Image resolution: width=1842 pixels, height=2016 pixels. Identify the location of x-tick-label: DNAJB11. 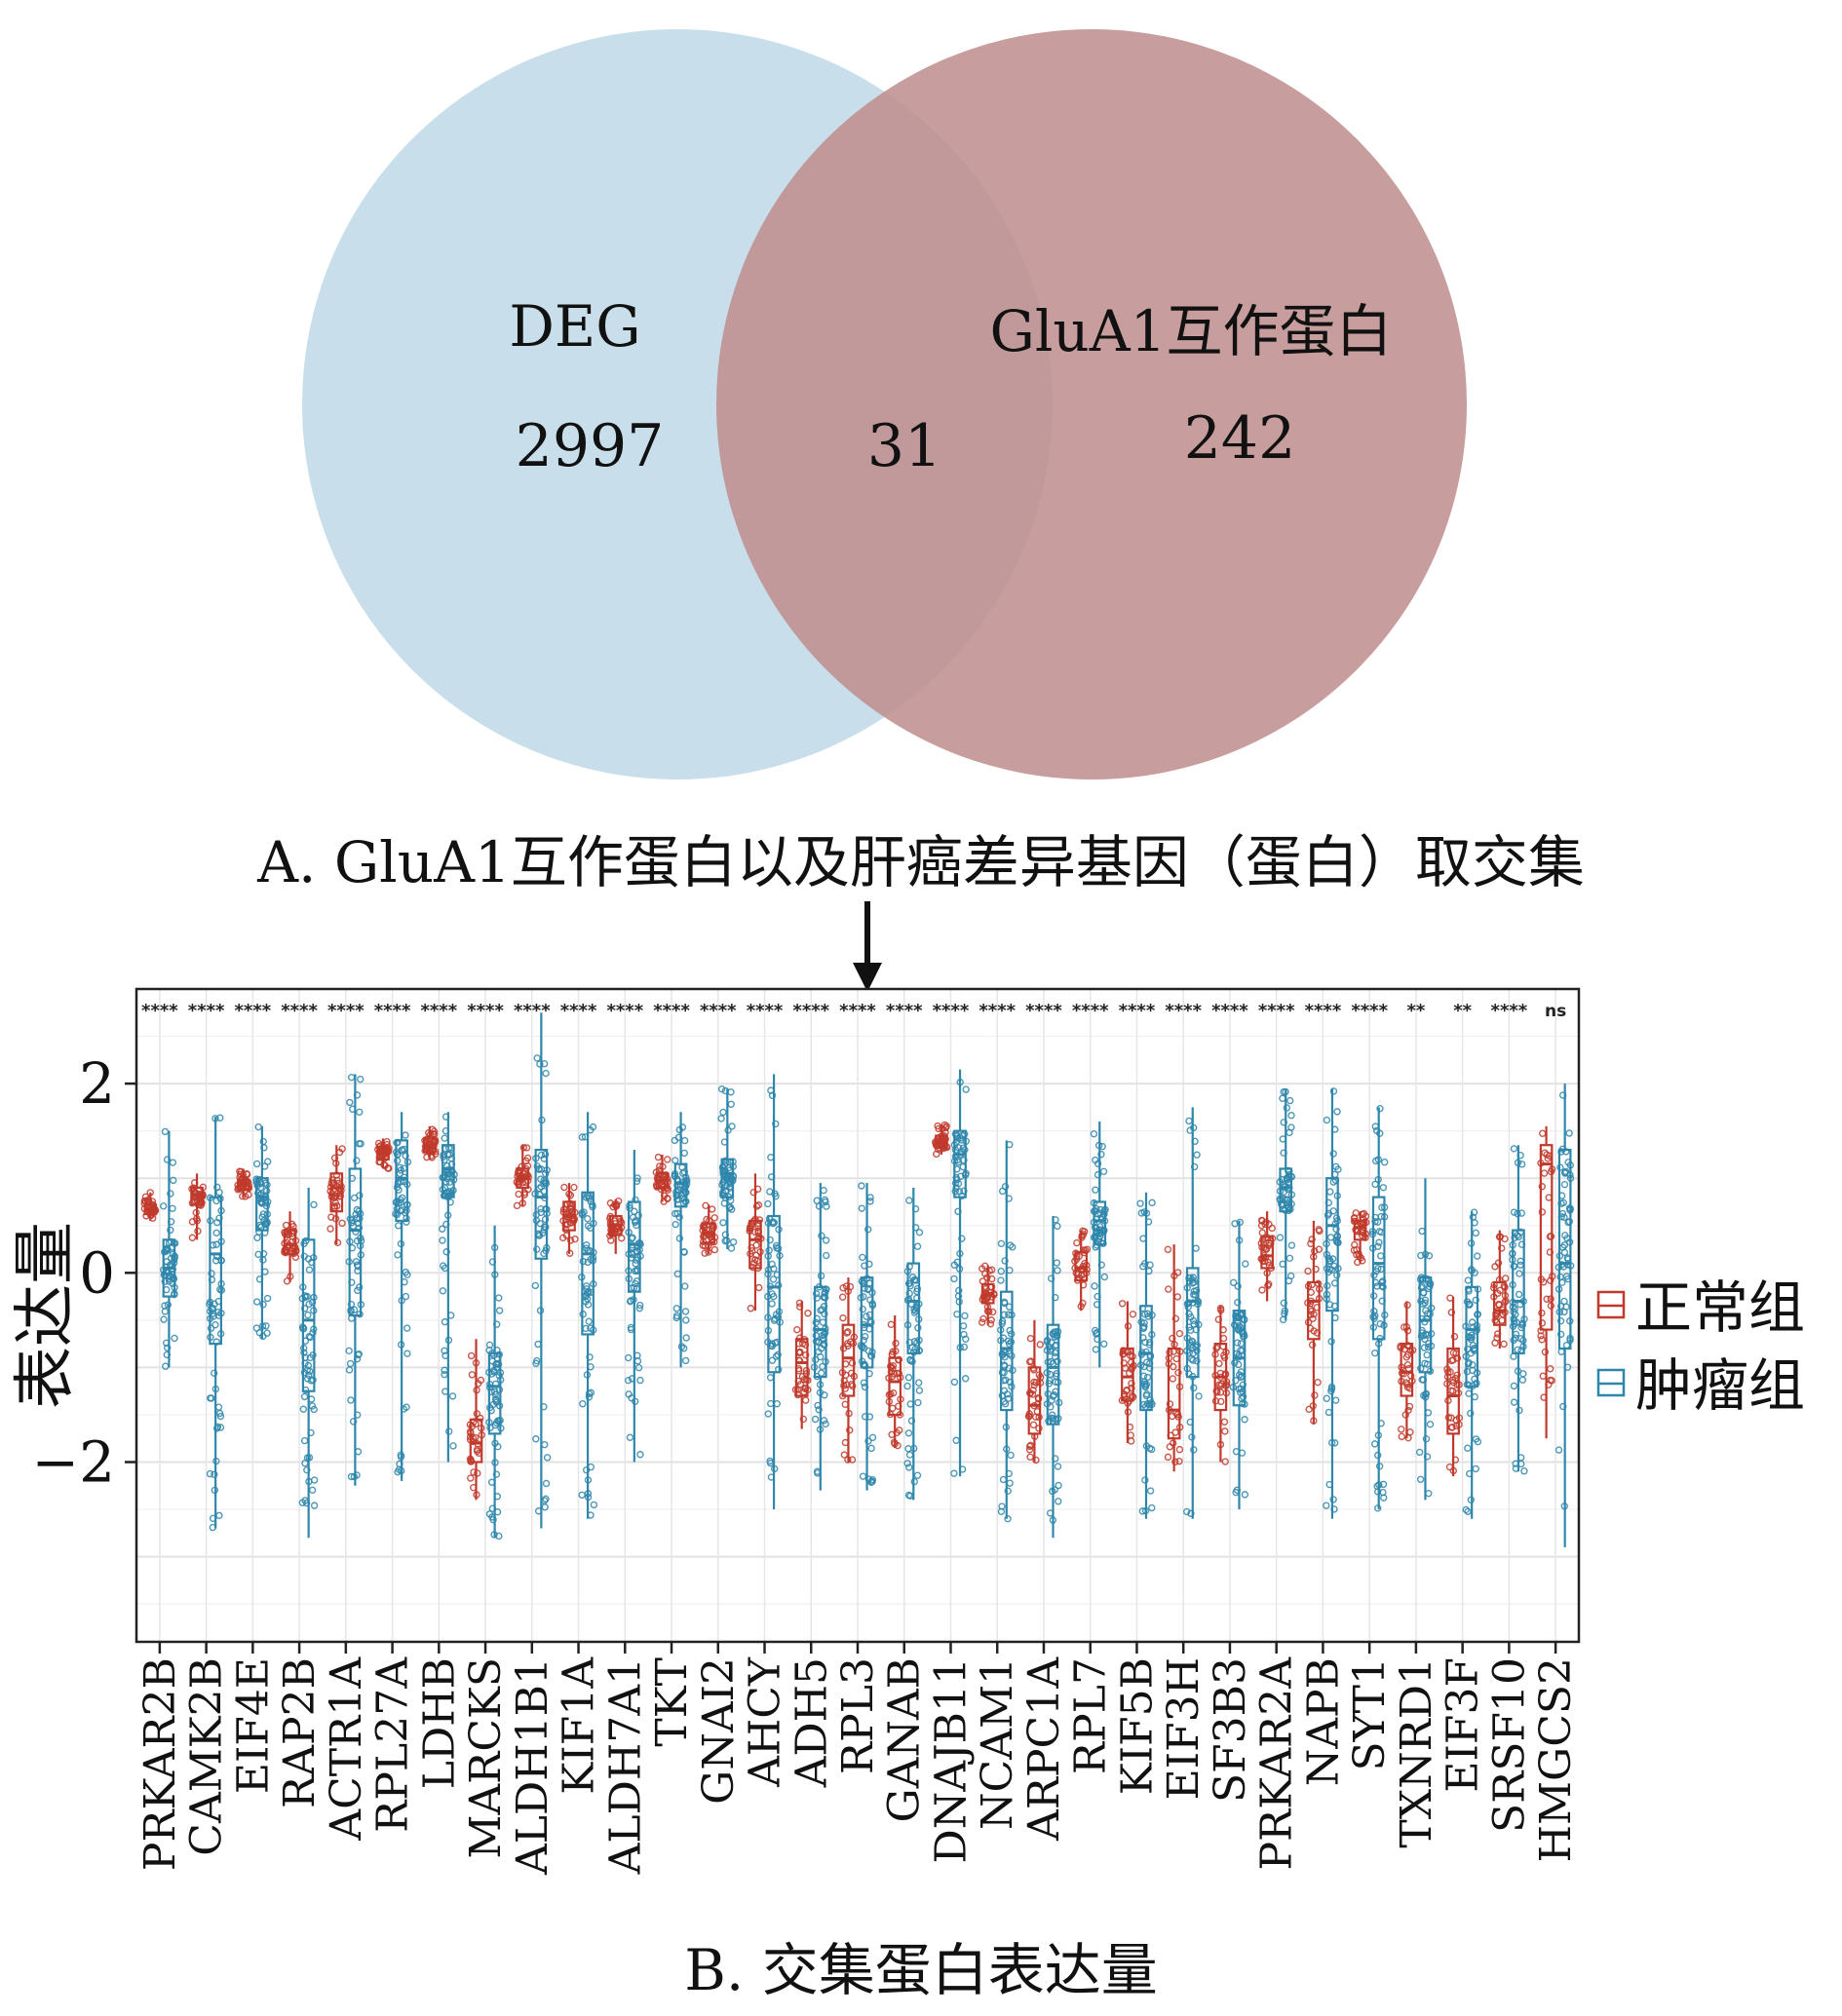
(951, 1760).